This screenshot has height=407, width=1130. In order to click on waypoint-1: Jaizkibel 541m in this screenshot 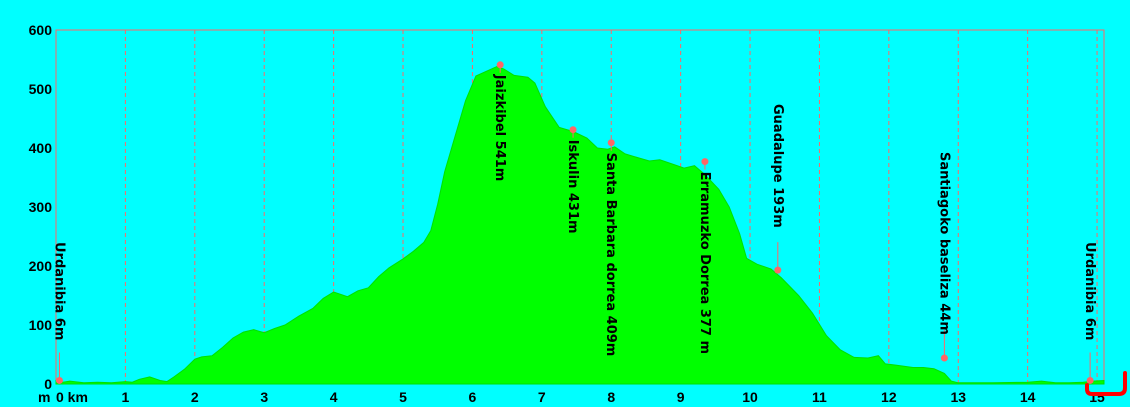, I will do `click(499, 121)`.